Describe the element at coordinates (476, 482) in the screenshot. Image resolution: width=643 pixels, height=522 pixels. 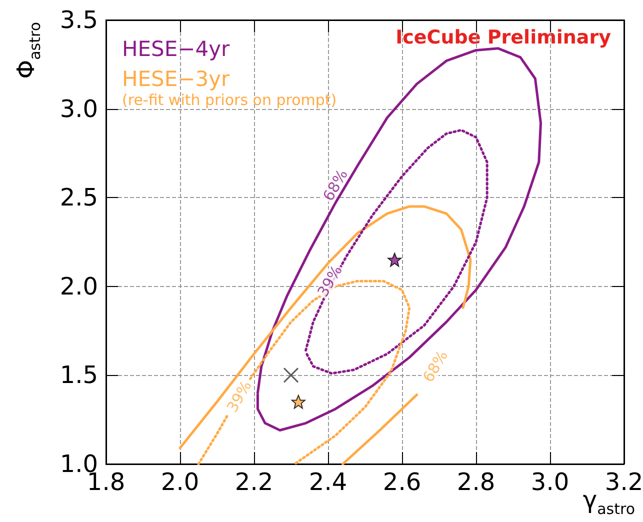
I see `x-tick-label: 2.8` at that location.